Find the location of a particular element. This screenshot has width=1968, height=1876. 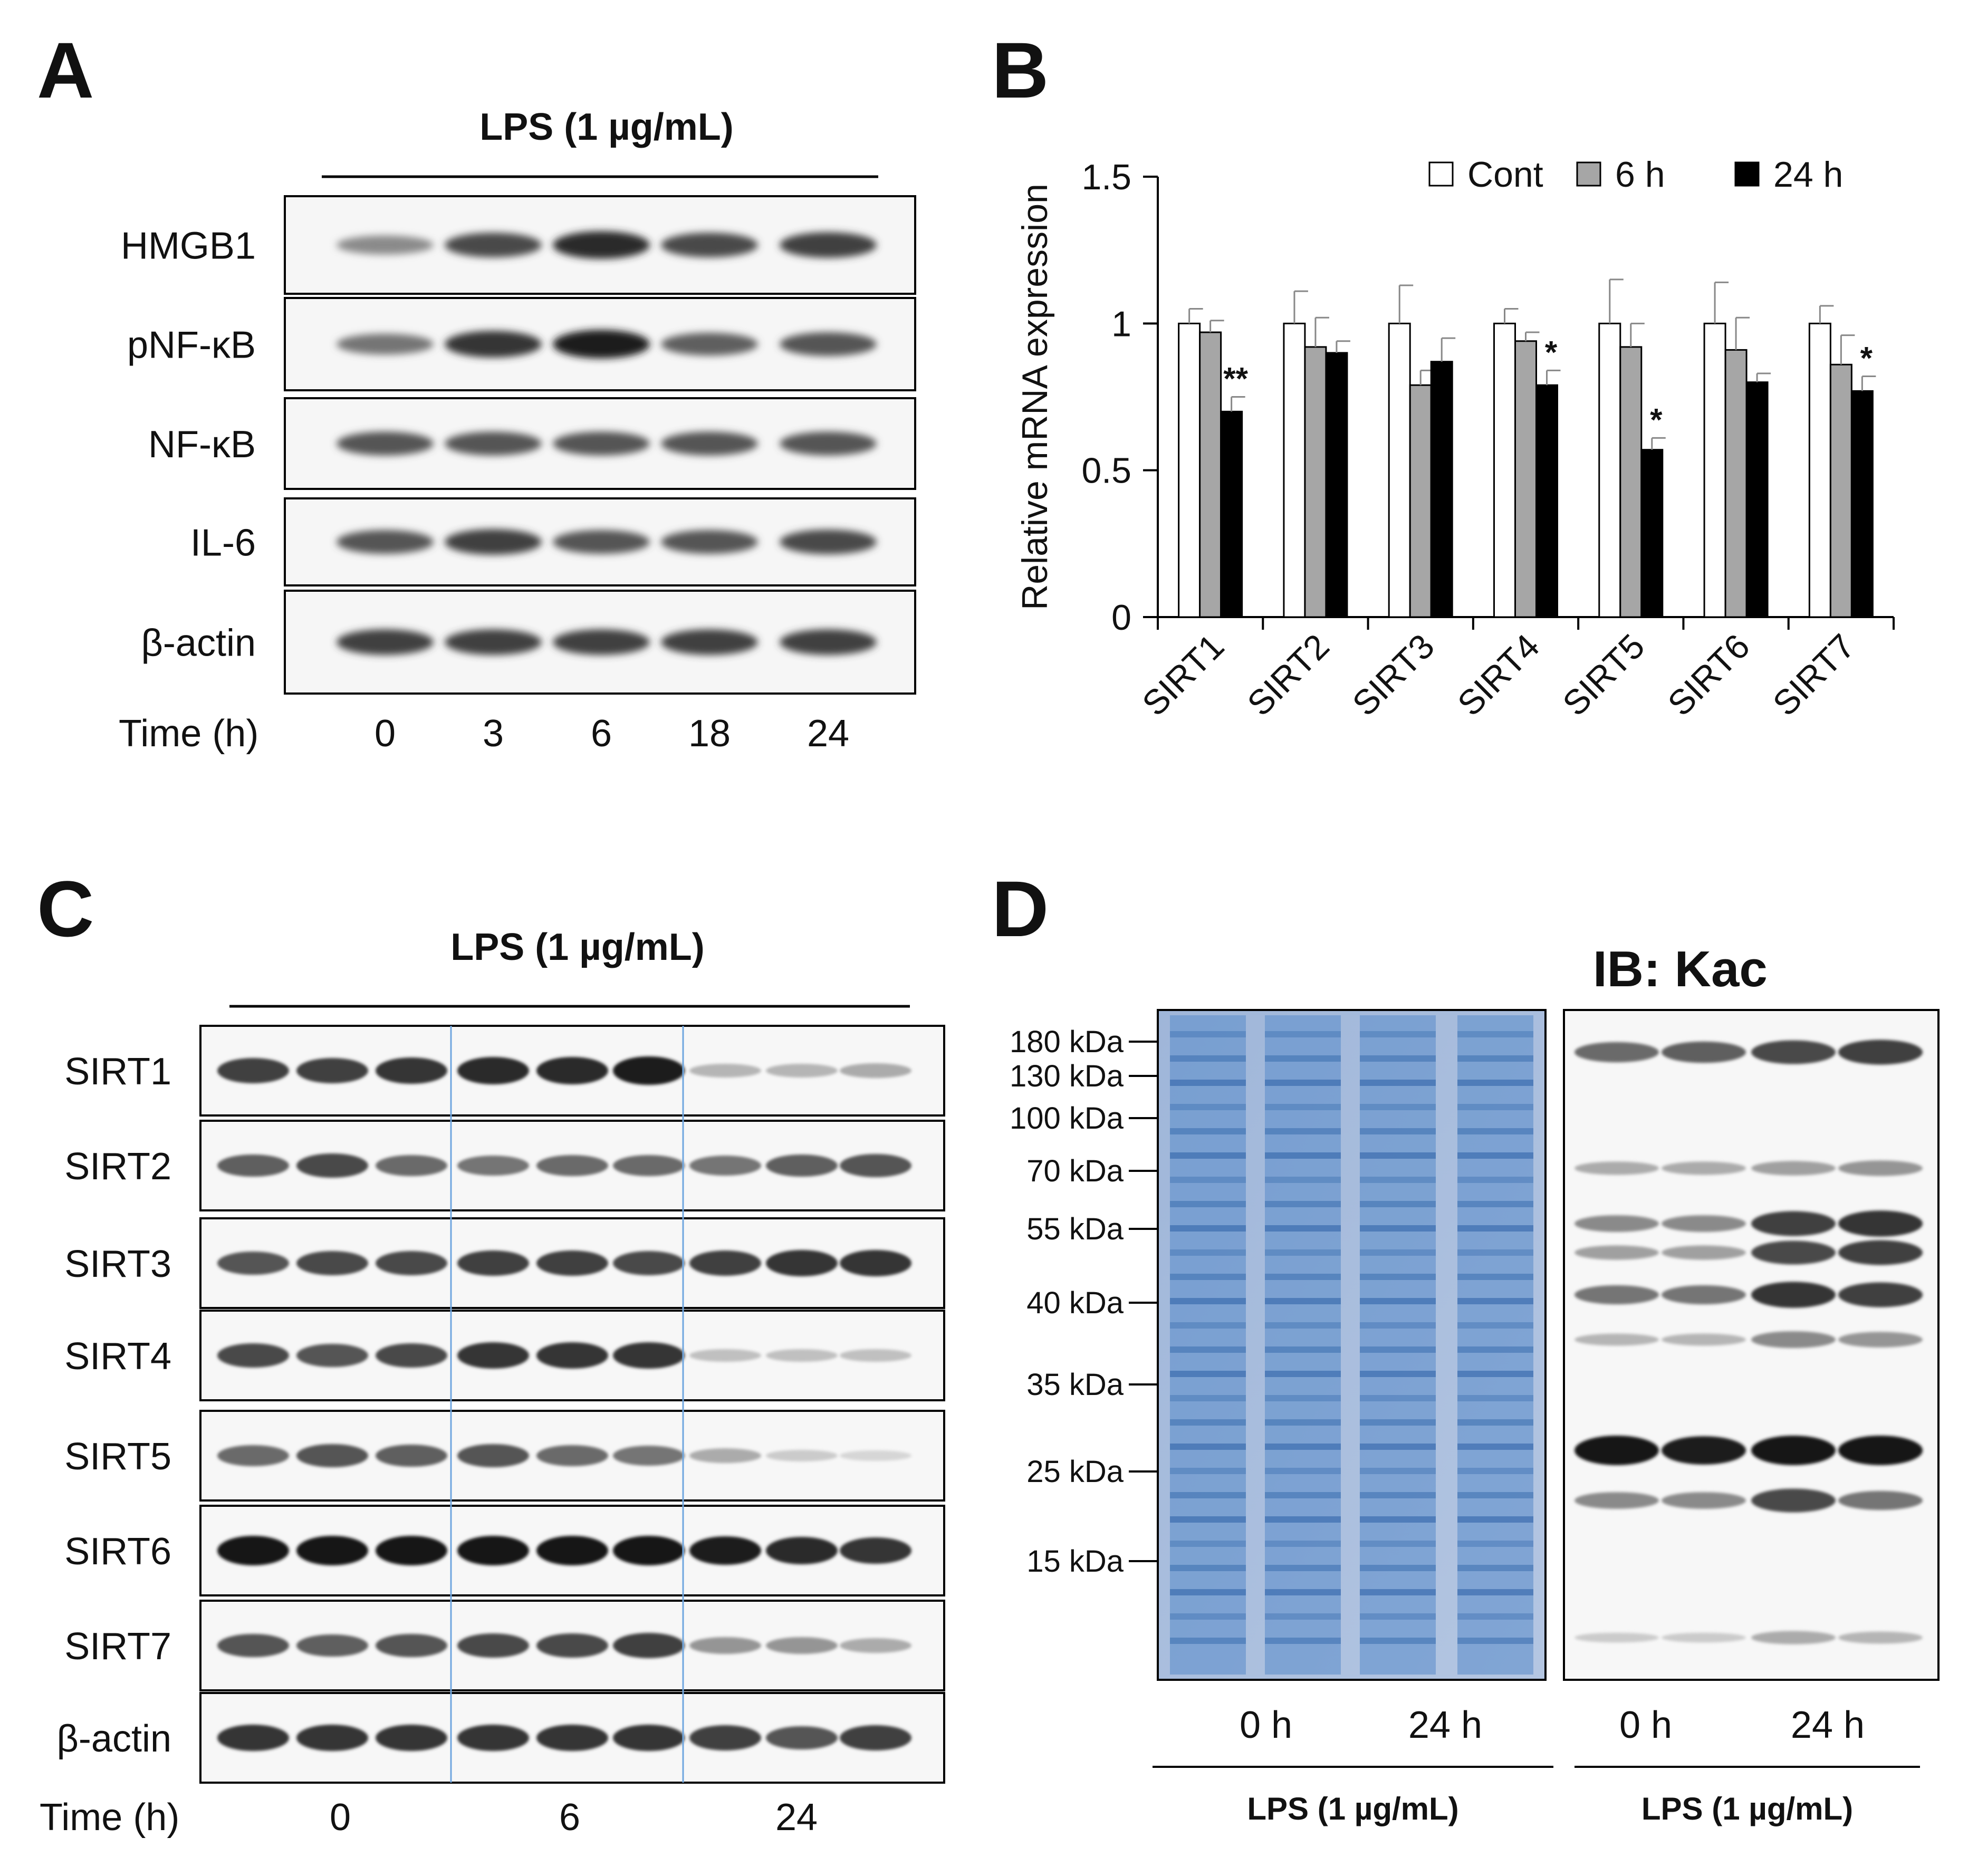

panel-letter-c: C is located at coordinates (65, 908).